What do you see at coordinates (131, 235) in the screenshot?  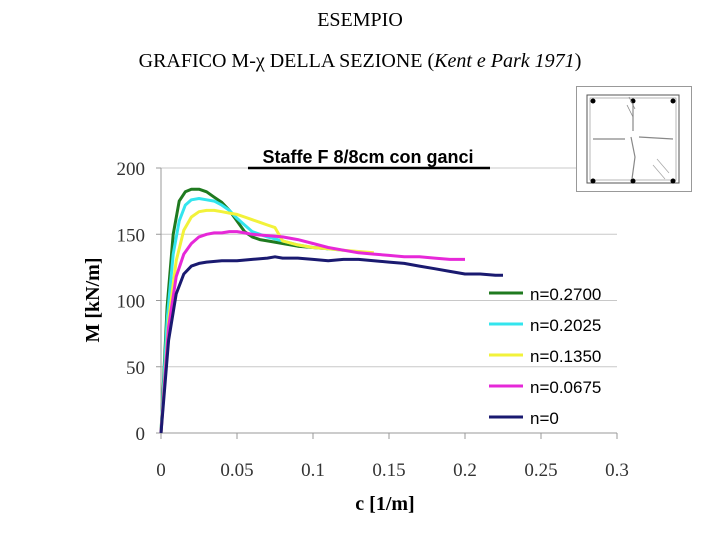 I see `y-tick-label: 150` at bounding box center [131, 235].